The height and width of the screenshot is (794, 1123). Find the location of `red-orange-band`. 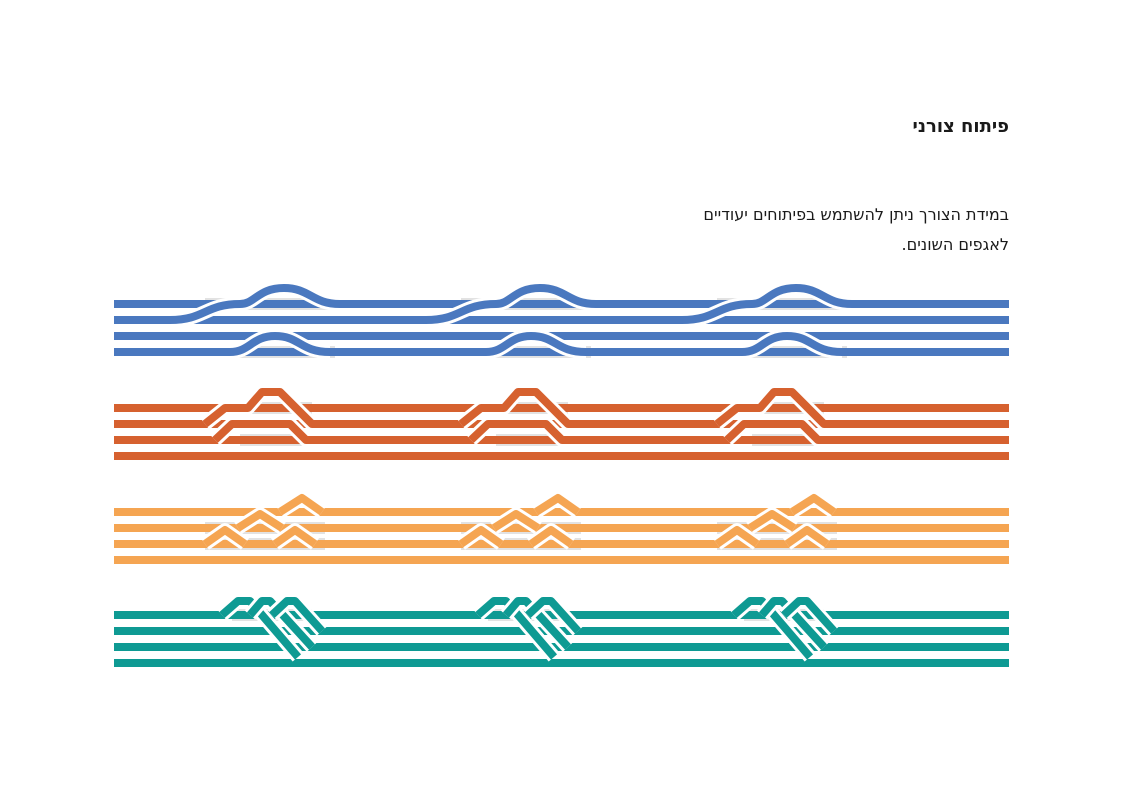

red-orange-band is located at coordinates (561, 422).